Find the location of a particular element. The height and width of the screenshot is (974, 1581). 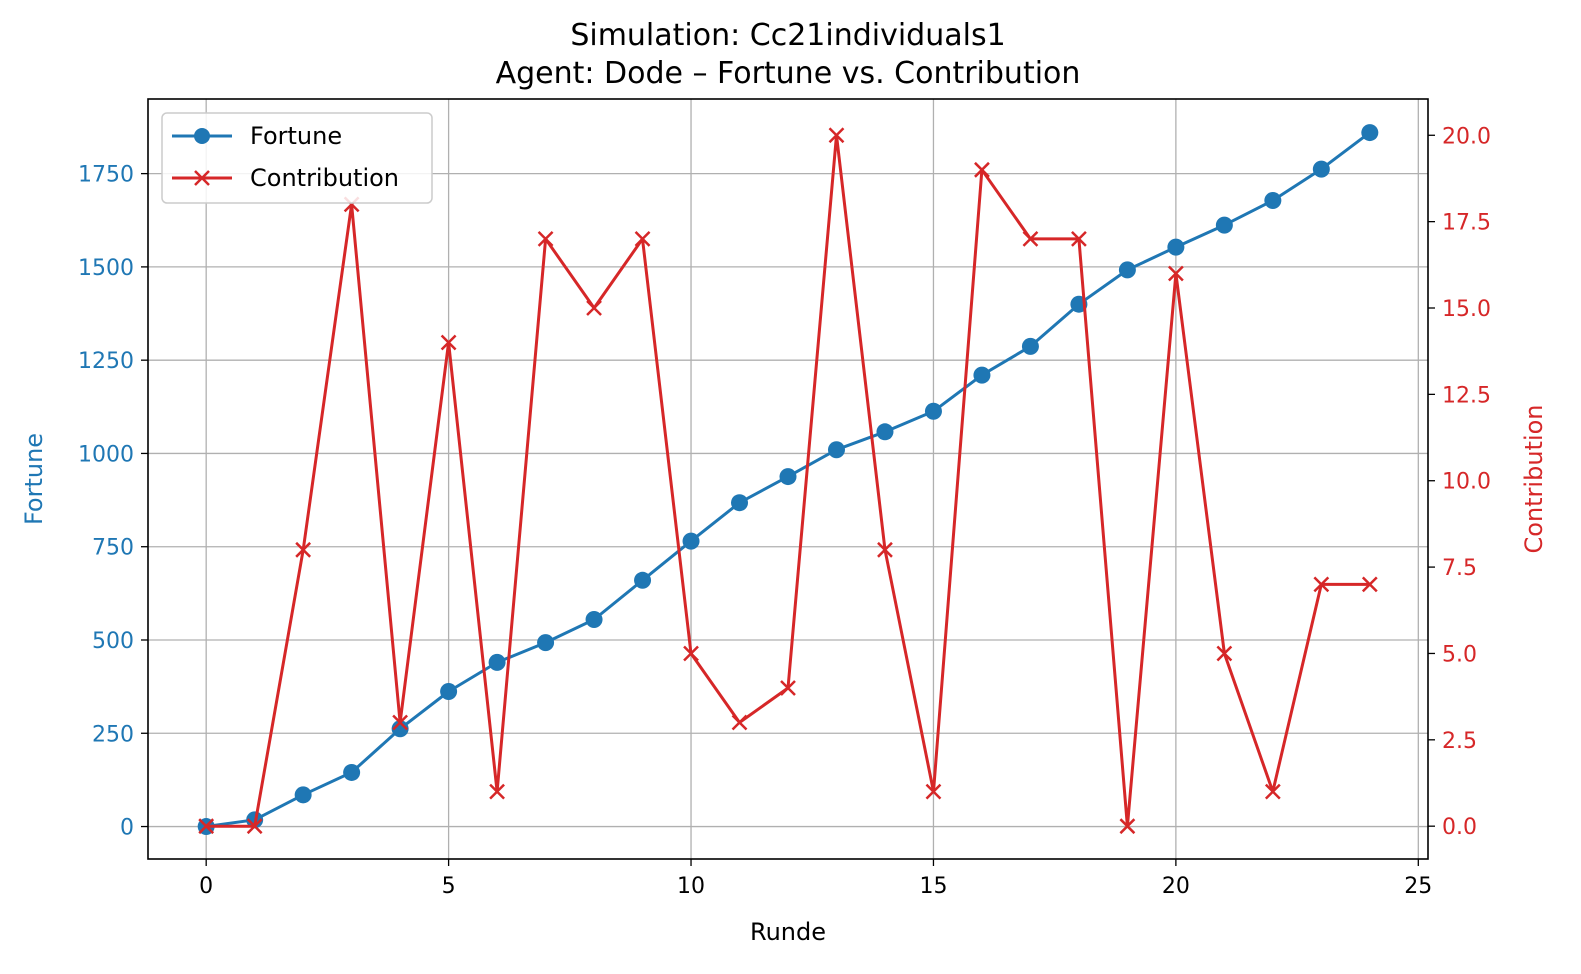

y-left-tick-label: 1750 is located at coordinates (106, 175).